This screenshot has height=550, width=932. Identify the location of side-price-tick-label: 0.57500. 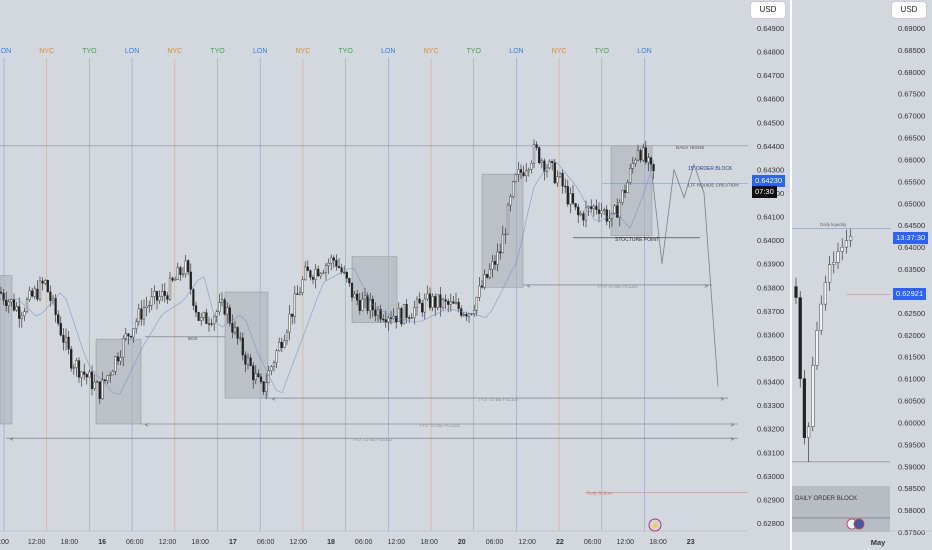
(911, 532).